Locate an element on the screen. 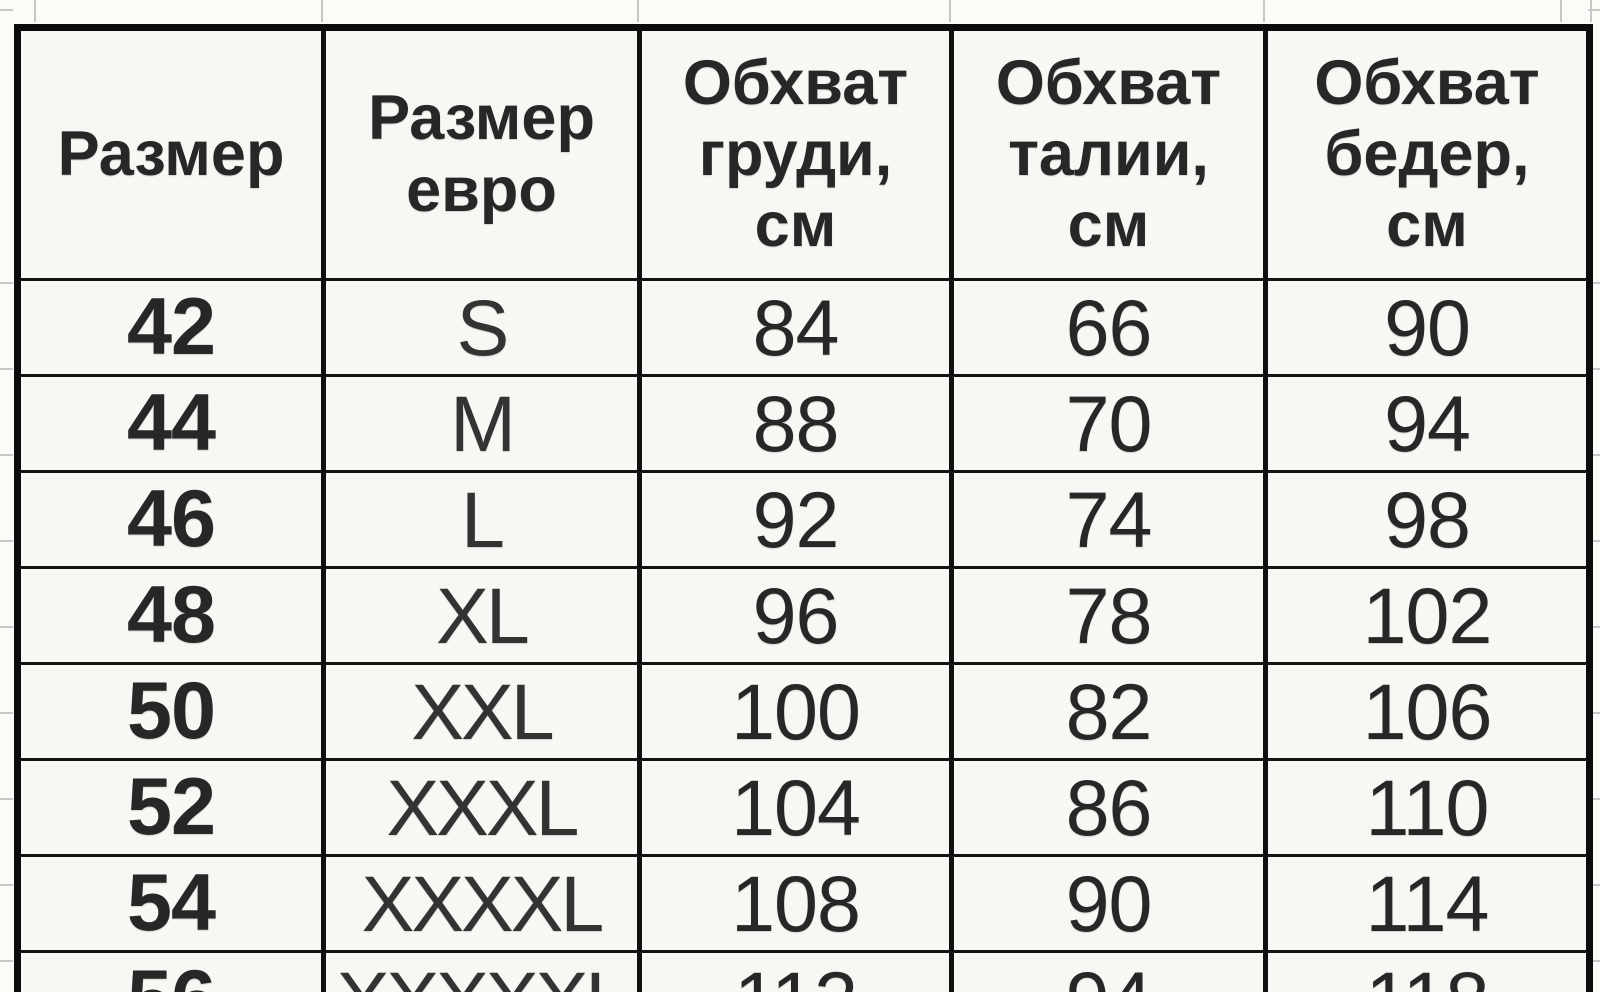  table-row: 52 XXXL 104 86 110 is located at coordinates (803, 807).